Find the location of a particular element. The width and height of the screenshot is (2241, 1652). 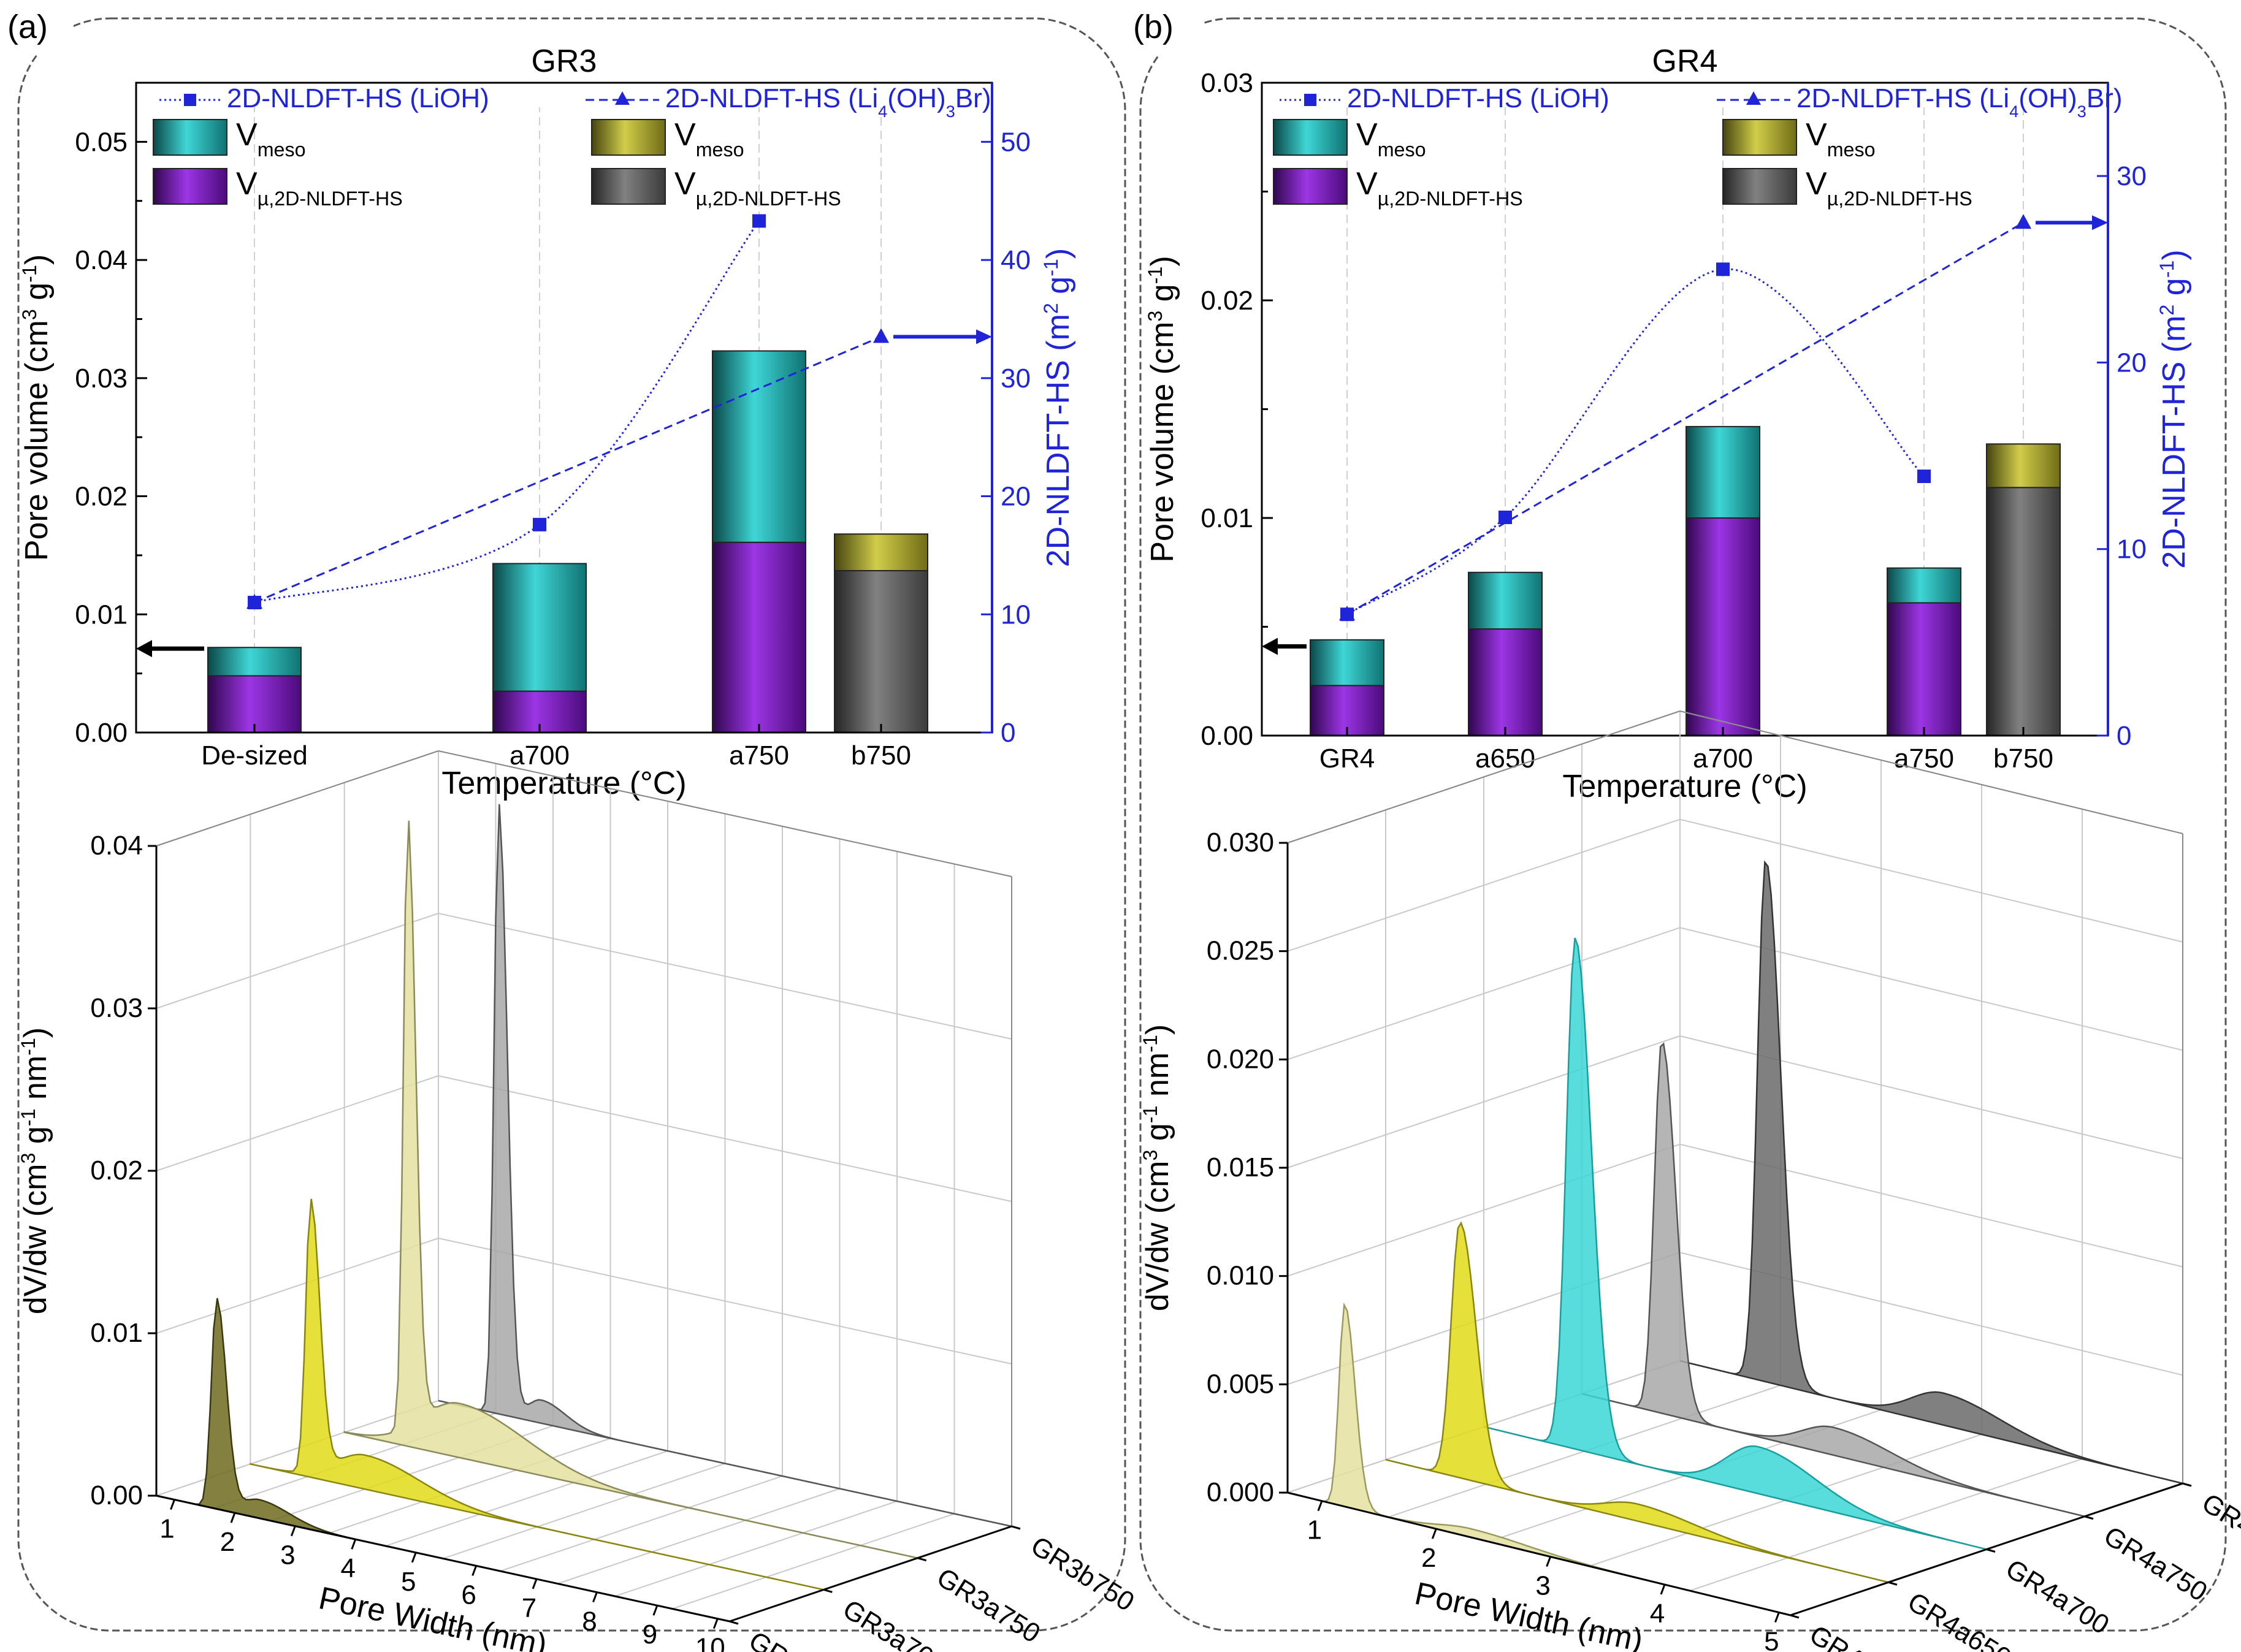

x-tick-label: a650 is located at coordinates (1505, 759).